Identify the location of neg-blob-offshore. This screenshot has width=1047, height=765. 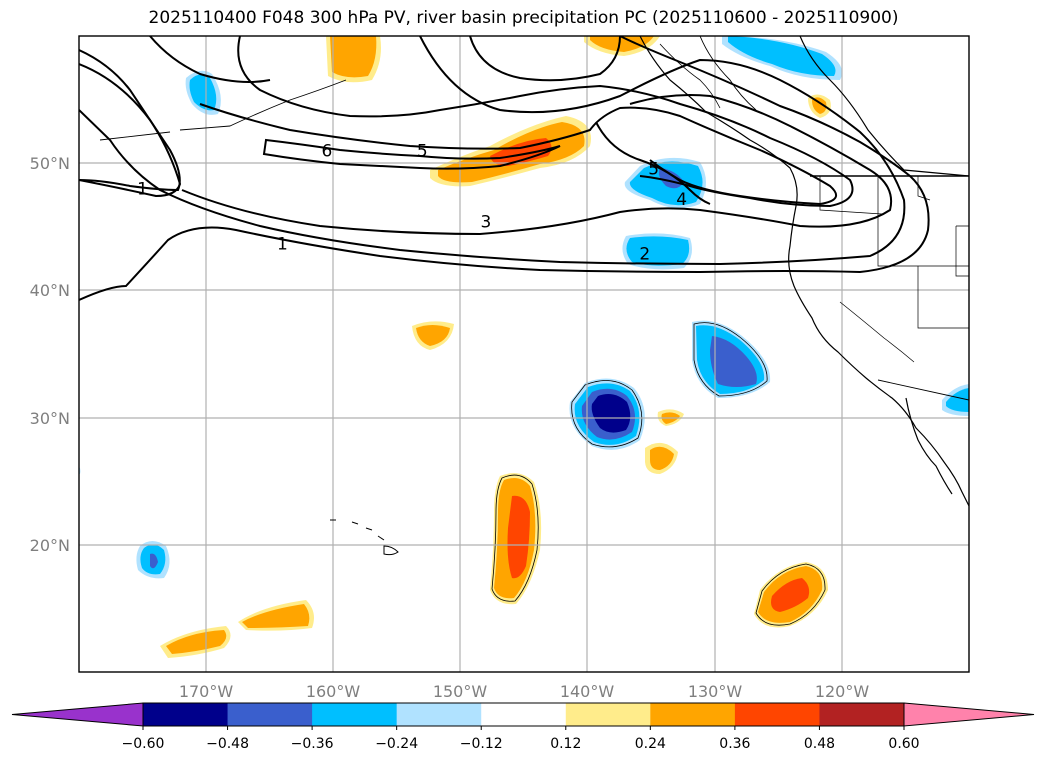
(731, 359).